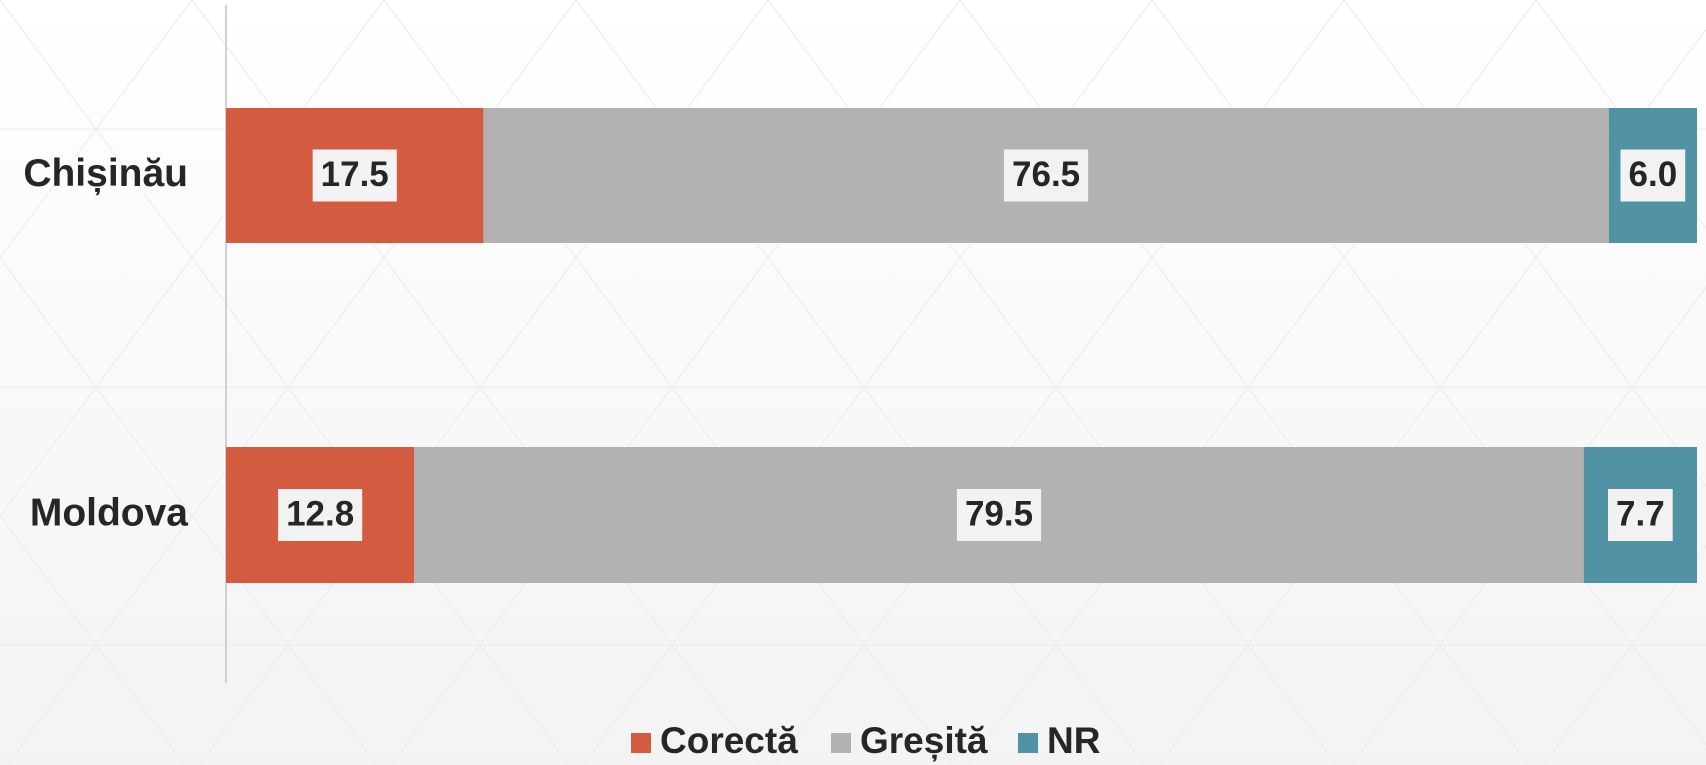 The image size is (1706, 765). Describe the element at coordinates (924, 740) in the screenshot. I see `legend-label: Greșită` at that location.